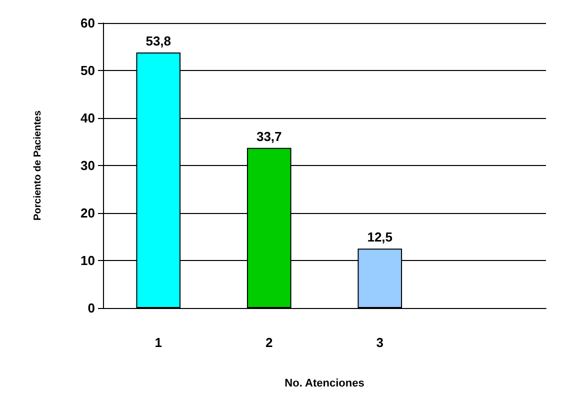  Describe the element at coordinates (87, 118) in the screenshot. I see `y-tick-label: 40` at that location.